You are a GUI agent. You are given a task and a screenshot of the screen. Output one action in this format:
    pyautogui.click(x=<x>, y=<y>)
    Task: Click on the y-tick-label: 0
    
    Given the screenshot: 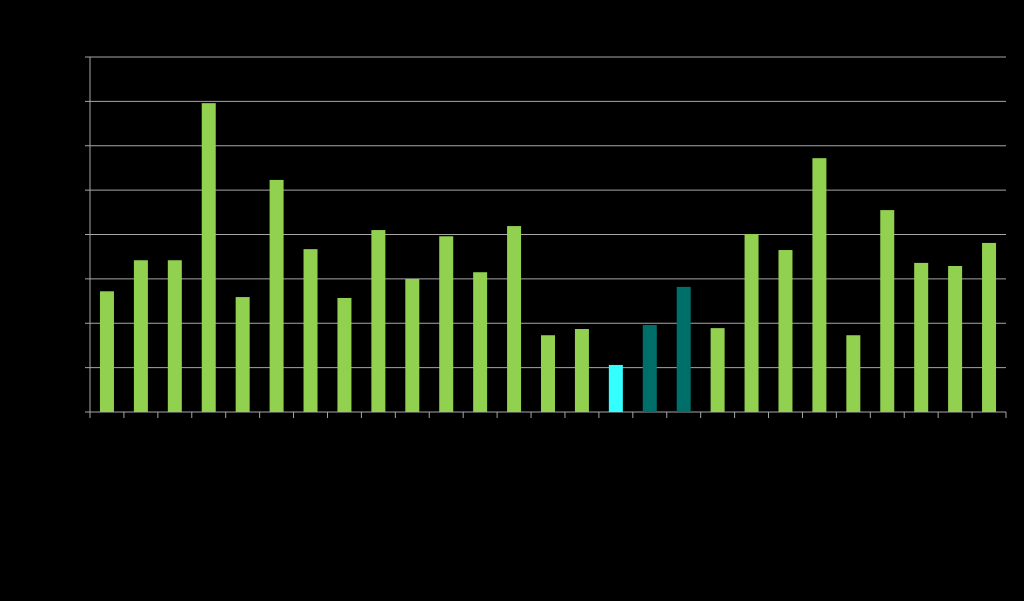 What is the action you would take?
    pyautogui.click(x=76, y=411)
    